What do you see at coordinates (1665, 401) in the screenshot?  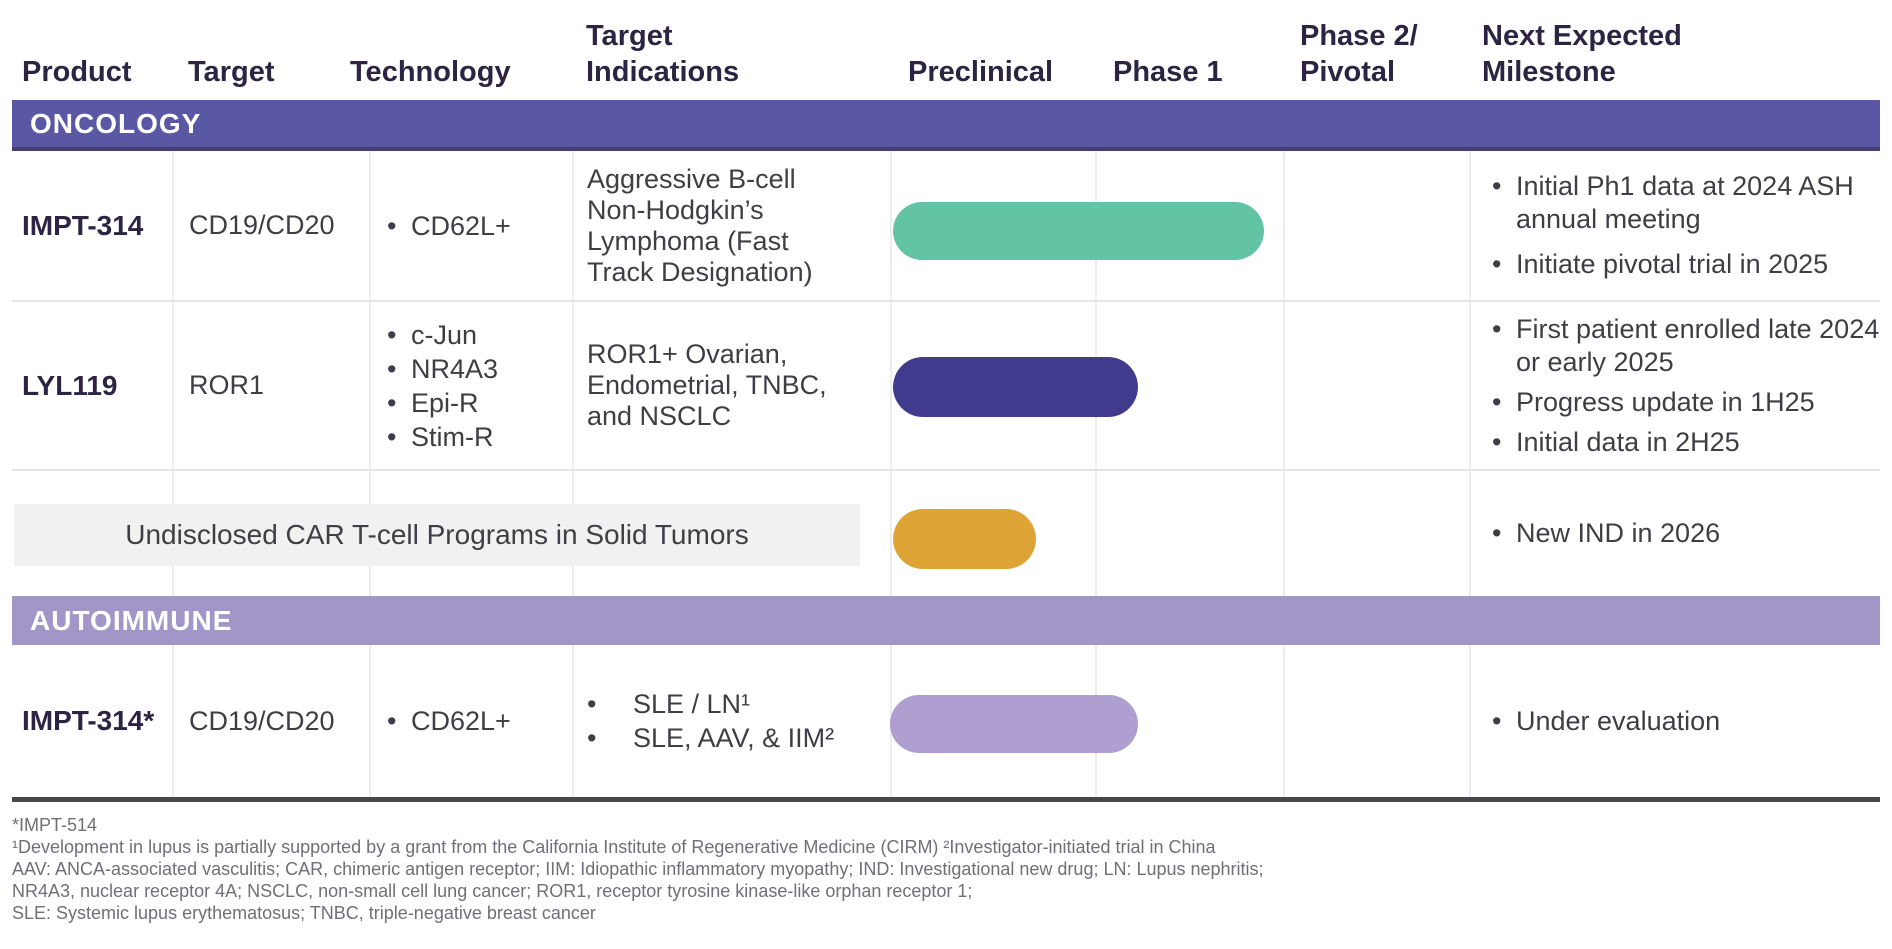 I see `milestone-text: Progress update in 1H25` at bounding box center [1665, 401].